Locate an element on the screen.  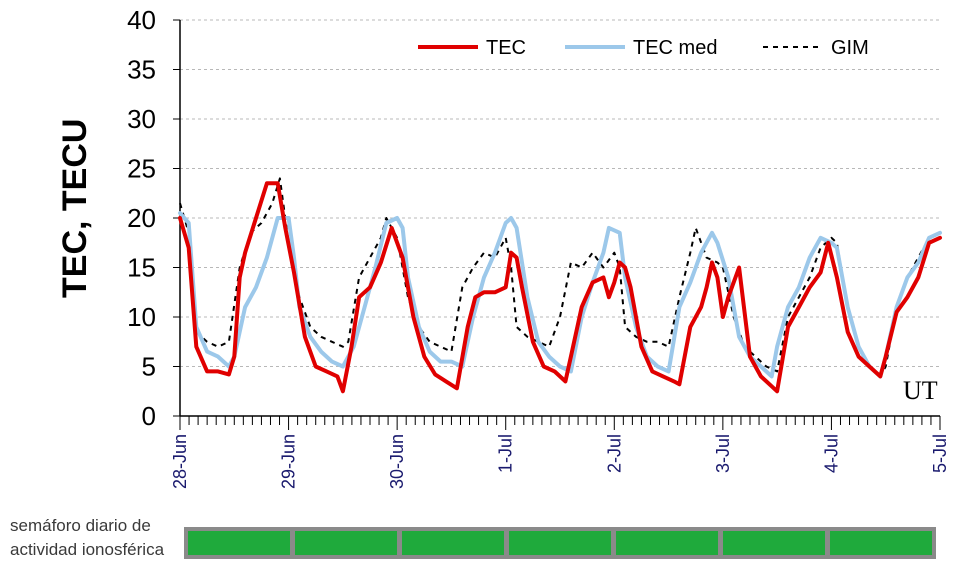
x-tick-label: 5-Jul is located at coordinates (940, 453).